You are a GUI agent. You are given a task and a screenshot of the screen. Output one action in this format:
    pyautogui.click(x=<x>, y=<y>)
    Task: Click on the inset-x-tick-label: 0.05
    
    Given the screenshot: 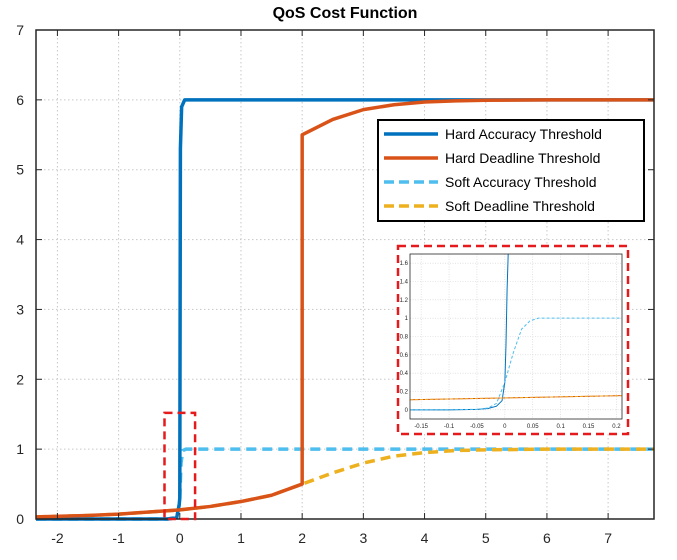 What is the action you would take?
    pyautogui.click(x=533, y=427)
    